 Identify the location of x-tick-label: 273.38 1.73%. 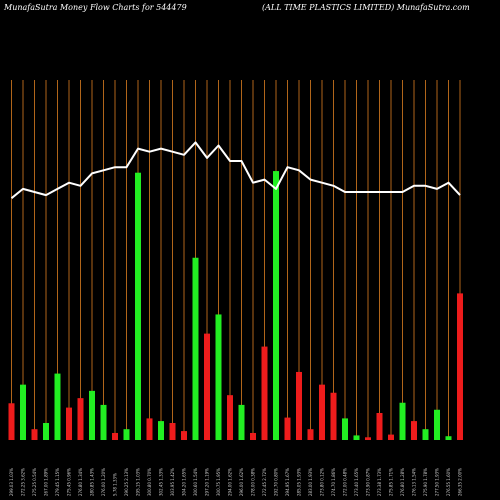
(379, 482).